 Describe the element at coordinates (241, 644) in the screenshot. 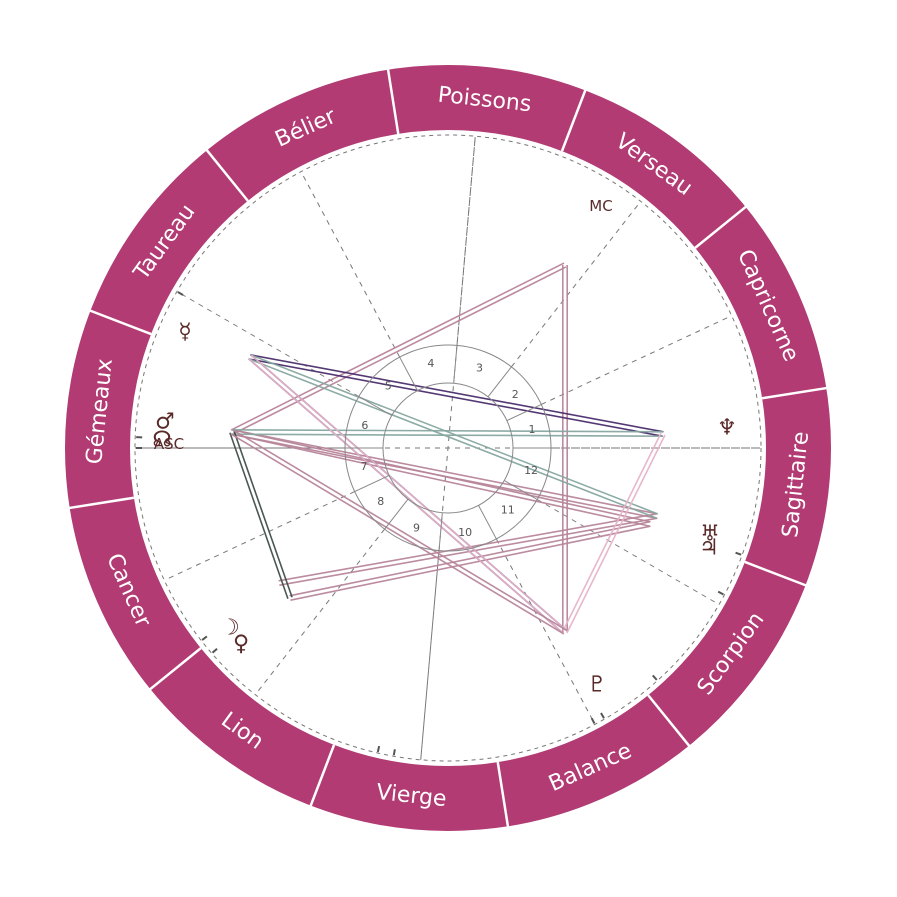

I see `venus-icon: ♀` at that location.